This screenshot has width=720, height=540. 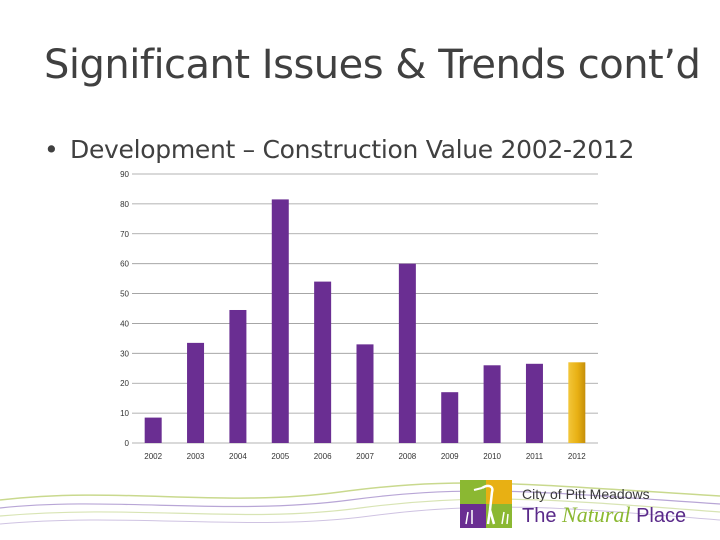 I want to click on bar-2005, so click(x=280, y=321).